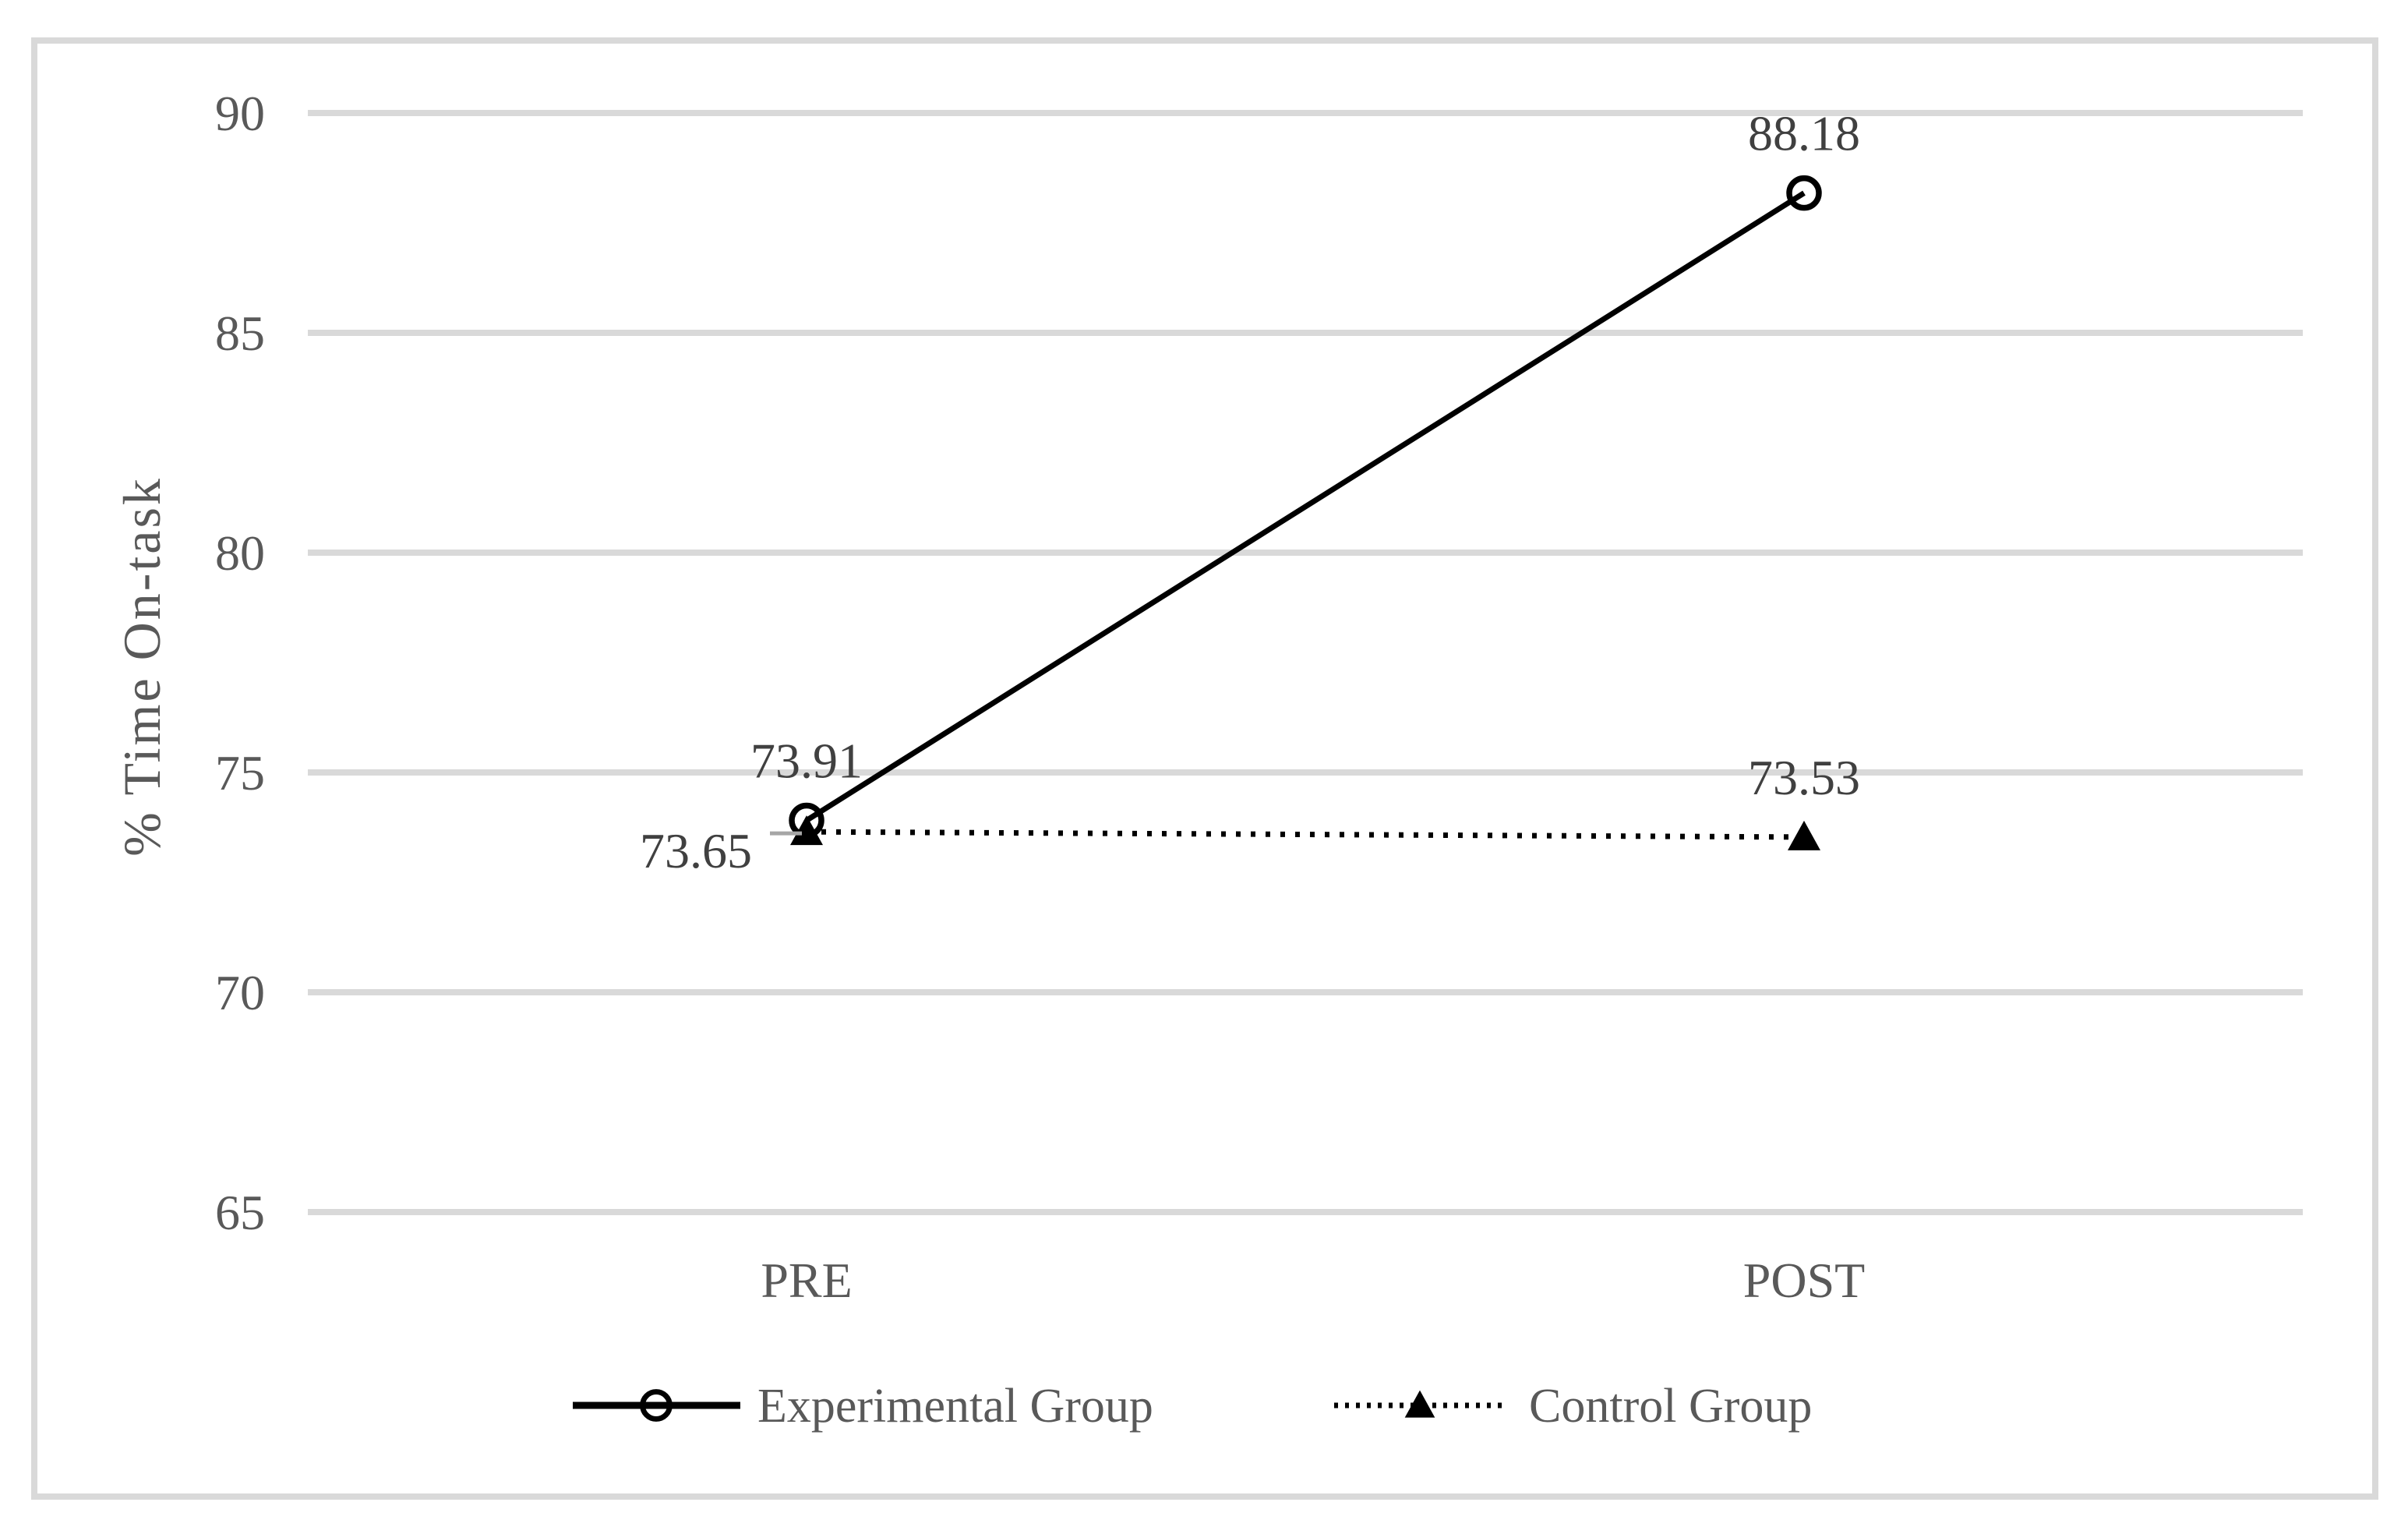 Image resolution: width=2408 pixels, height=1534 pixels. What do you see at coordinates (1804, 777) in the screenshot?
I see `data-label-control-post: 73.53` at bounding box center [1804, 777].